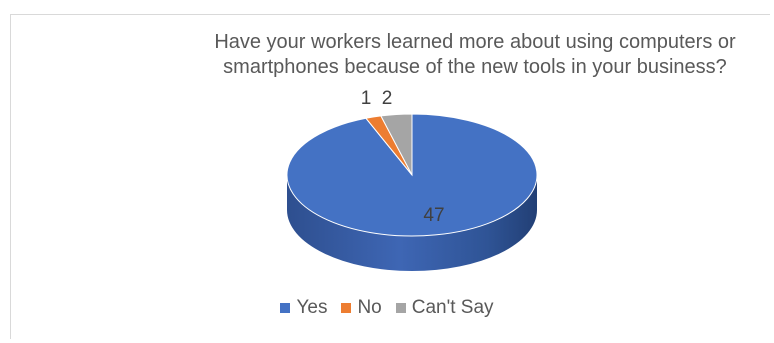 The image size is (774, 343). What do you see at coordinates (366, 98) in the screenshot?
I see `data-label-no: 1` at bounding box center [366, 98].